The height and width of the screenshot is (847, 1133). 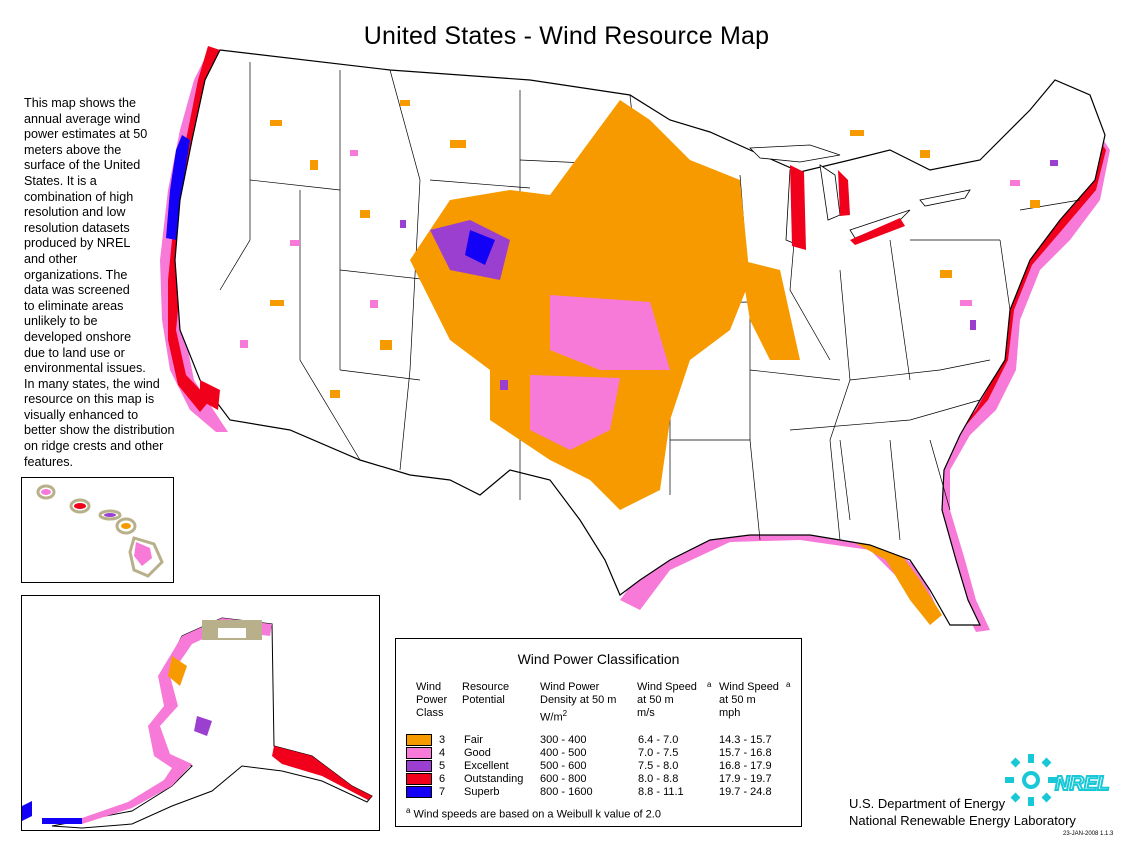 I want to click on legend-title: Wind Power Classification, so click(x=598, y=659).